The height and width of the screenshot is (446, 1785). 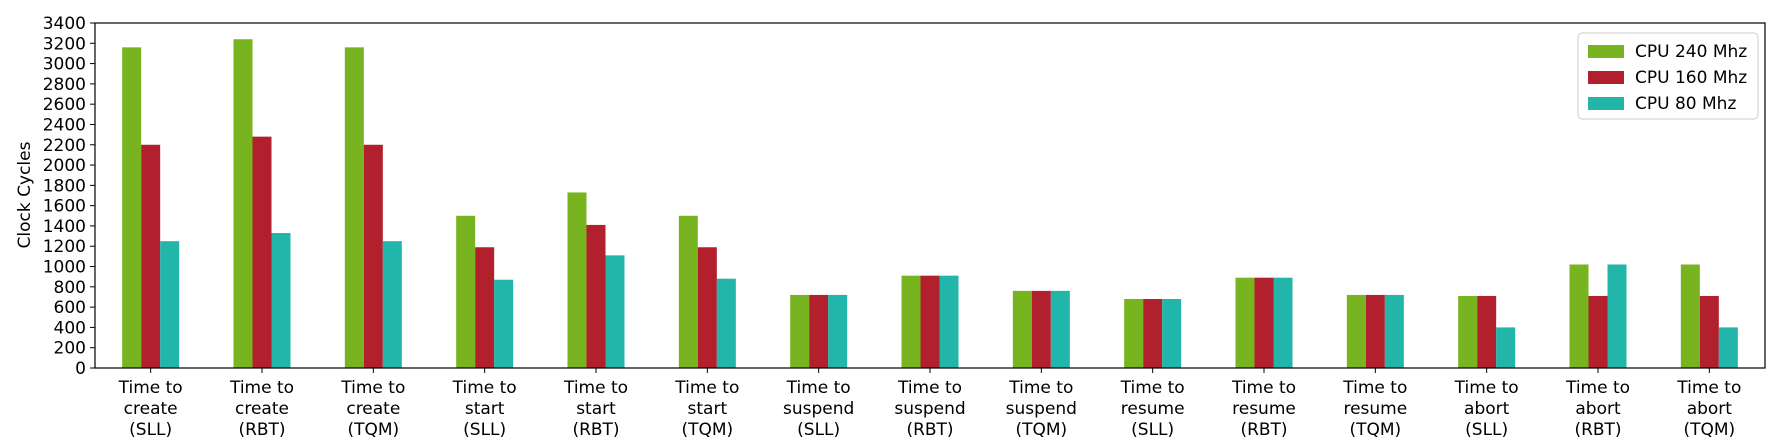 What do you see at coordinates (150, 409) in the screenshot?
I see `x-tick-label: Time to create (SLL)` at bounding box center [150, 409].